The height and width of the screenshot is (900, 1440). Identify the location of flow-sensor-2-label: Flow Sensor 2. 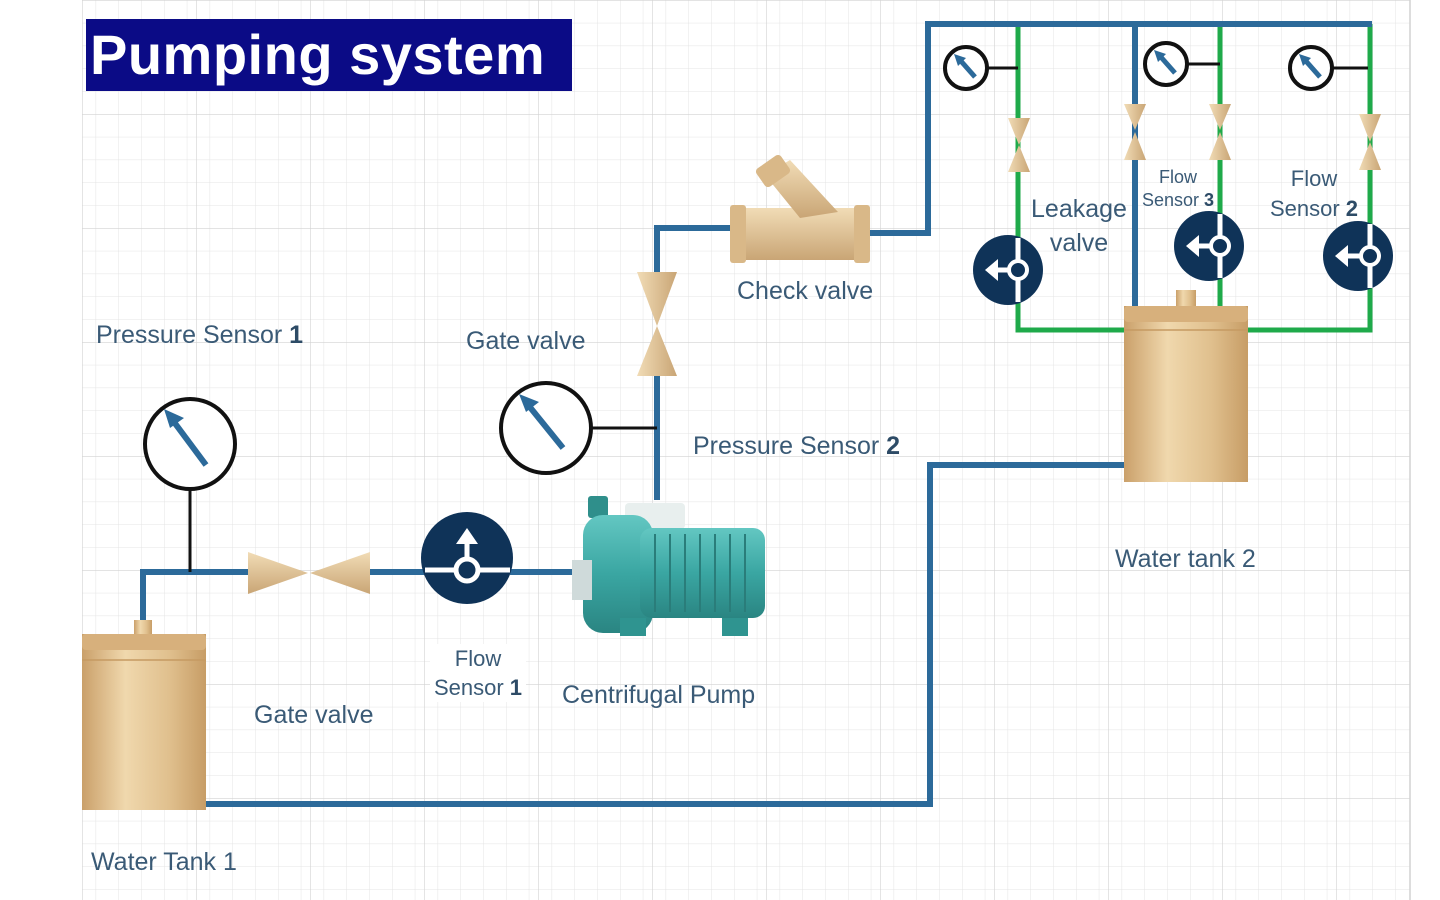
(1314, 193).